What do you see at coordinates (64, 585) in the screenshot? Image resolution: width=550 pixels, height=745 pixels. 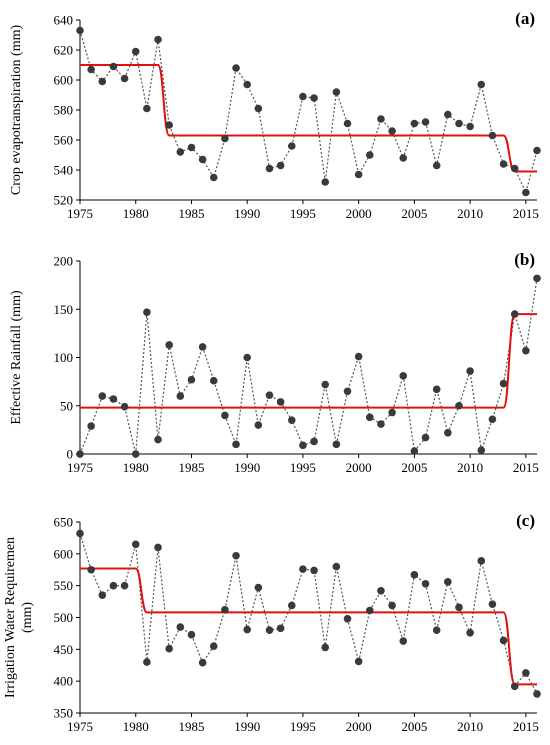 I see `y-tick-label: 550` at bounding box center [64, 585].